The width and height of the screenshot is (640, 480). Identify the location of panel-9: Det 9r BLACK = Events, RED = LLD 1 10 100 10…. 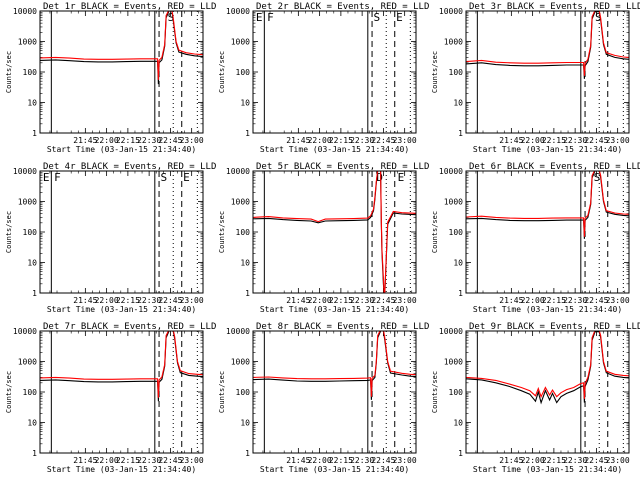
(535, 398).